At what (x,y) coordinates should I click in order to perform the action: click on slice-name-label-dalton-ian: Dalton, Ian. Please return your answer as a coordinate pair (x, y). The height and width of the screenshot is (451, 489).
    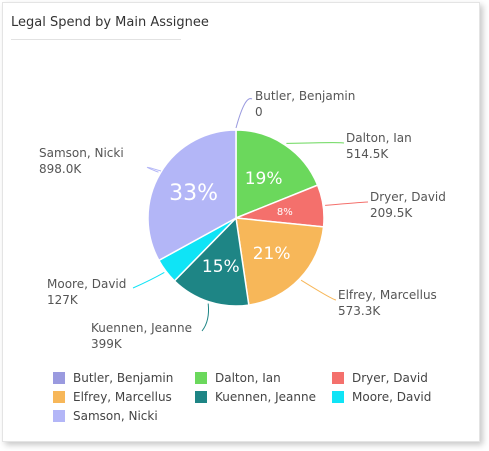
    Looking at the image, I should click on (379, 138).